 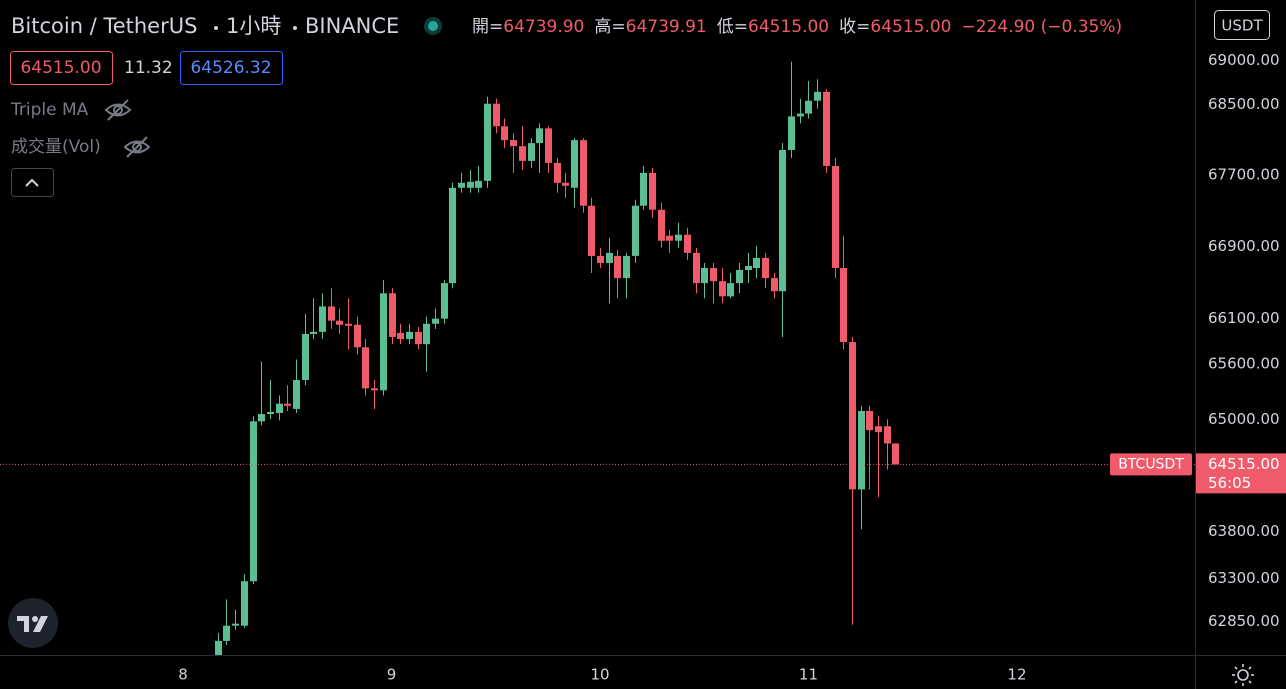 What do you see at coordinates (1244, 531) in the screenshot?
I see `y-tick-label: 63800.00` at bounding box center [1244, 531].